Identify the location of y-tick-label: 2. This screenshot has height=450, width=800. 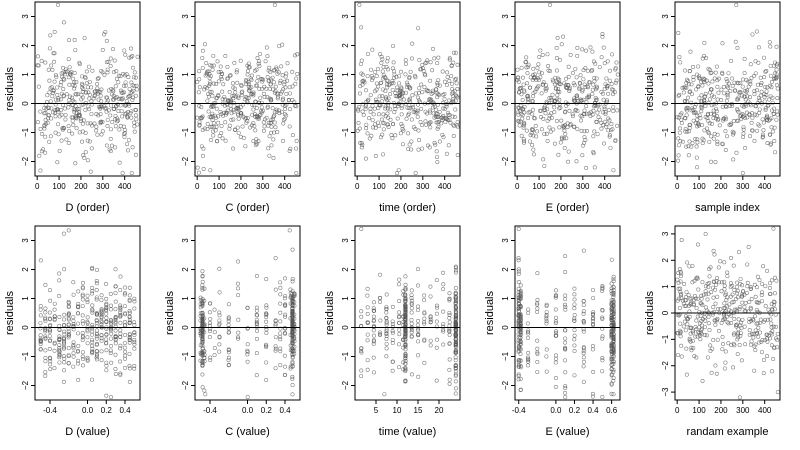
(345, 45).